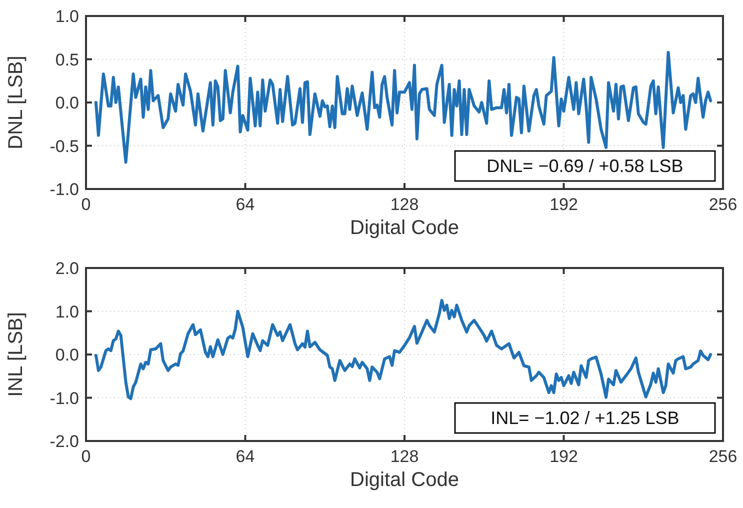 The height and width of the screenshot is (508, 743). What do you see at coordinates (16, 354) in the screenshot?
I see `y-axis-title: INL [LSB]` at bounding box center [16, 354].